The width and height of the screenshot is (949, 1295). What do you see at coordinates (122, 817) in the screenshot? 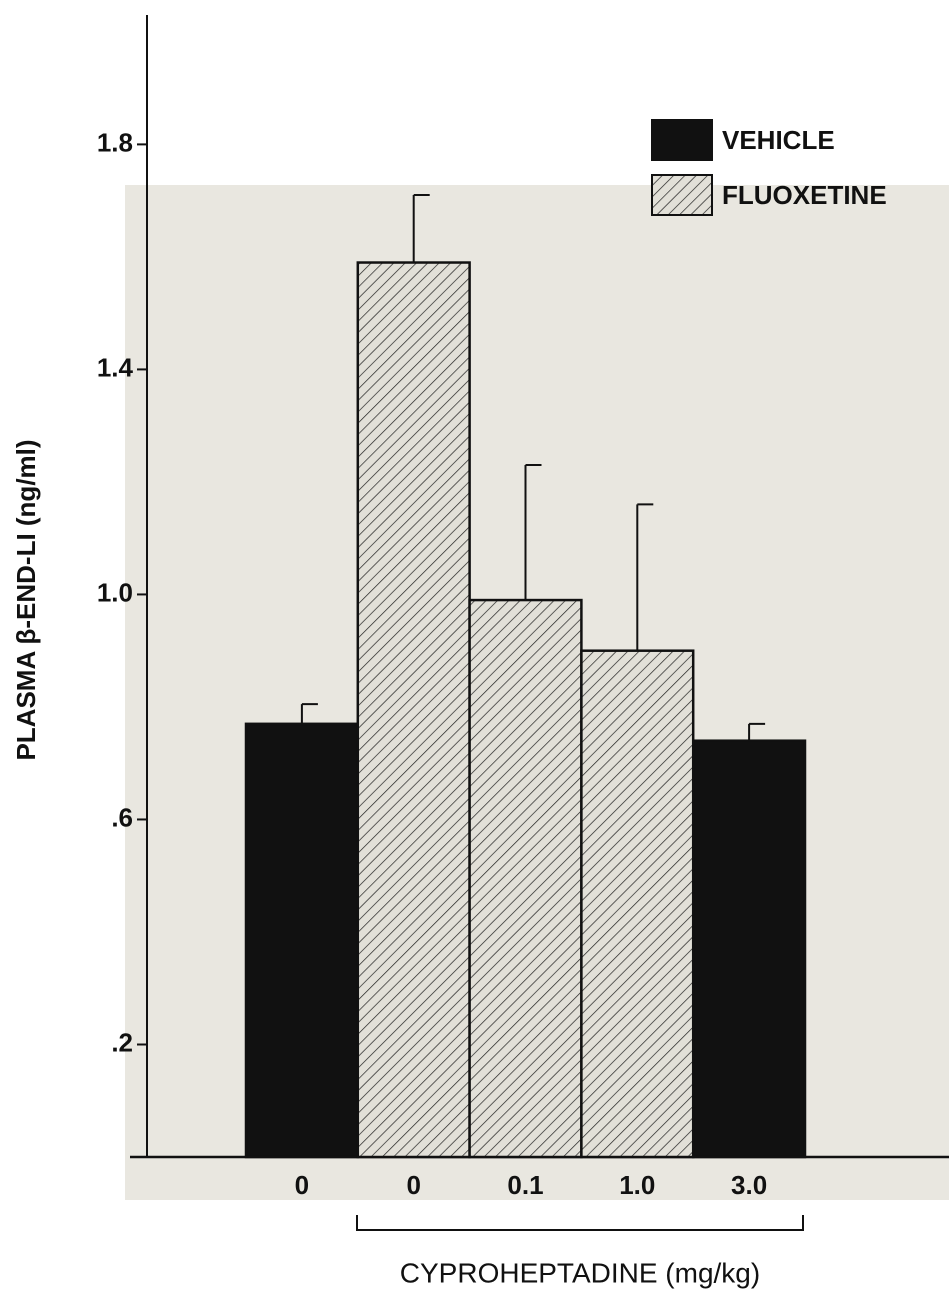
I see `y-tick-label: .6` at bounding box center [122, 817].